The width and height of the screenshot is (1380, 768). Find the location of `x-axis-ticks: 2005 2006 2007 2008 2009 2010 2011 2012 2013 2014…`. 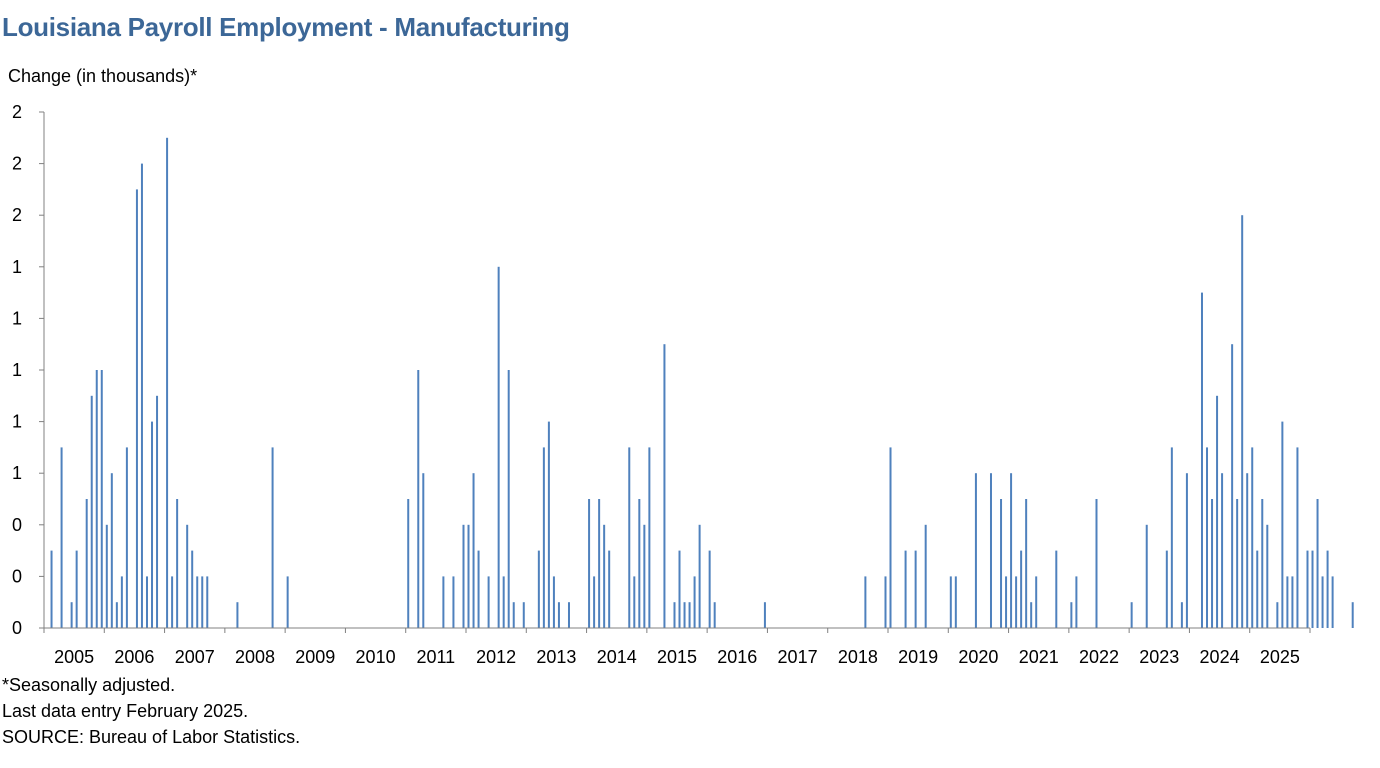

x-axis-ticks: 2005 2006 2007 2008 2009 2010 2011 2012 2013 2014… is located at coordinates (677, 647).